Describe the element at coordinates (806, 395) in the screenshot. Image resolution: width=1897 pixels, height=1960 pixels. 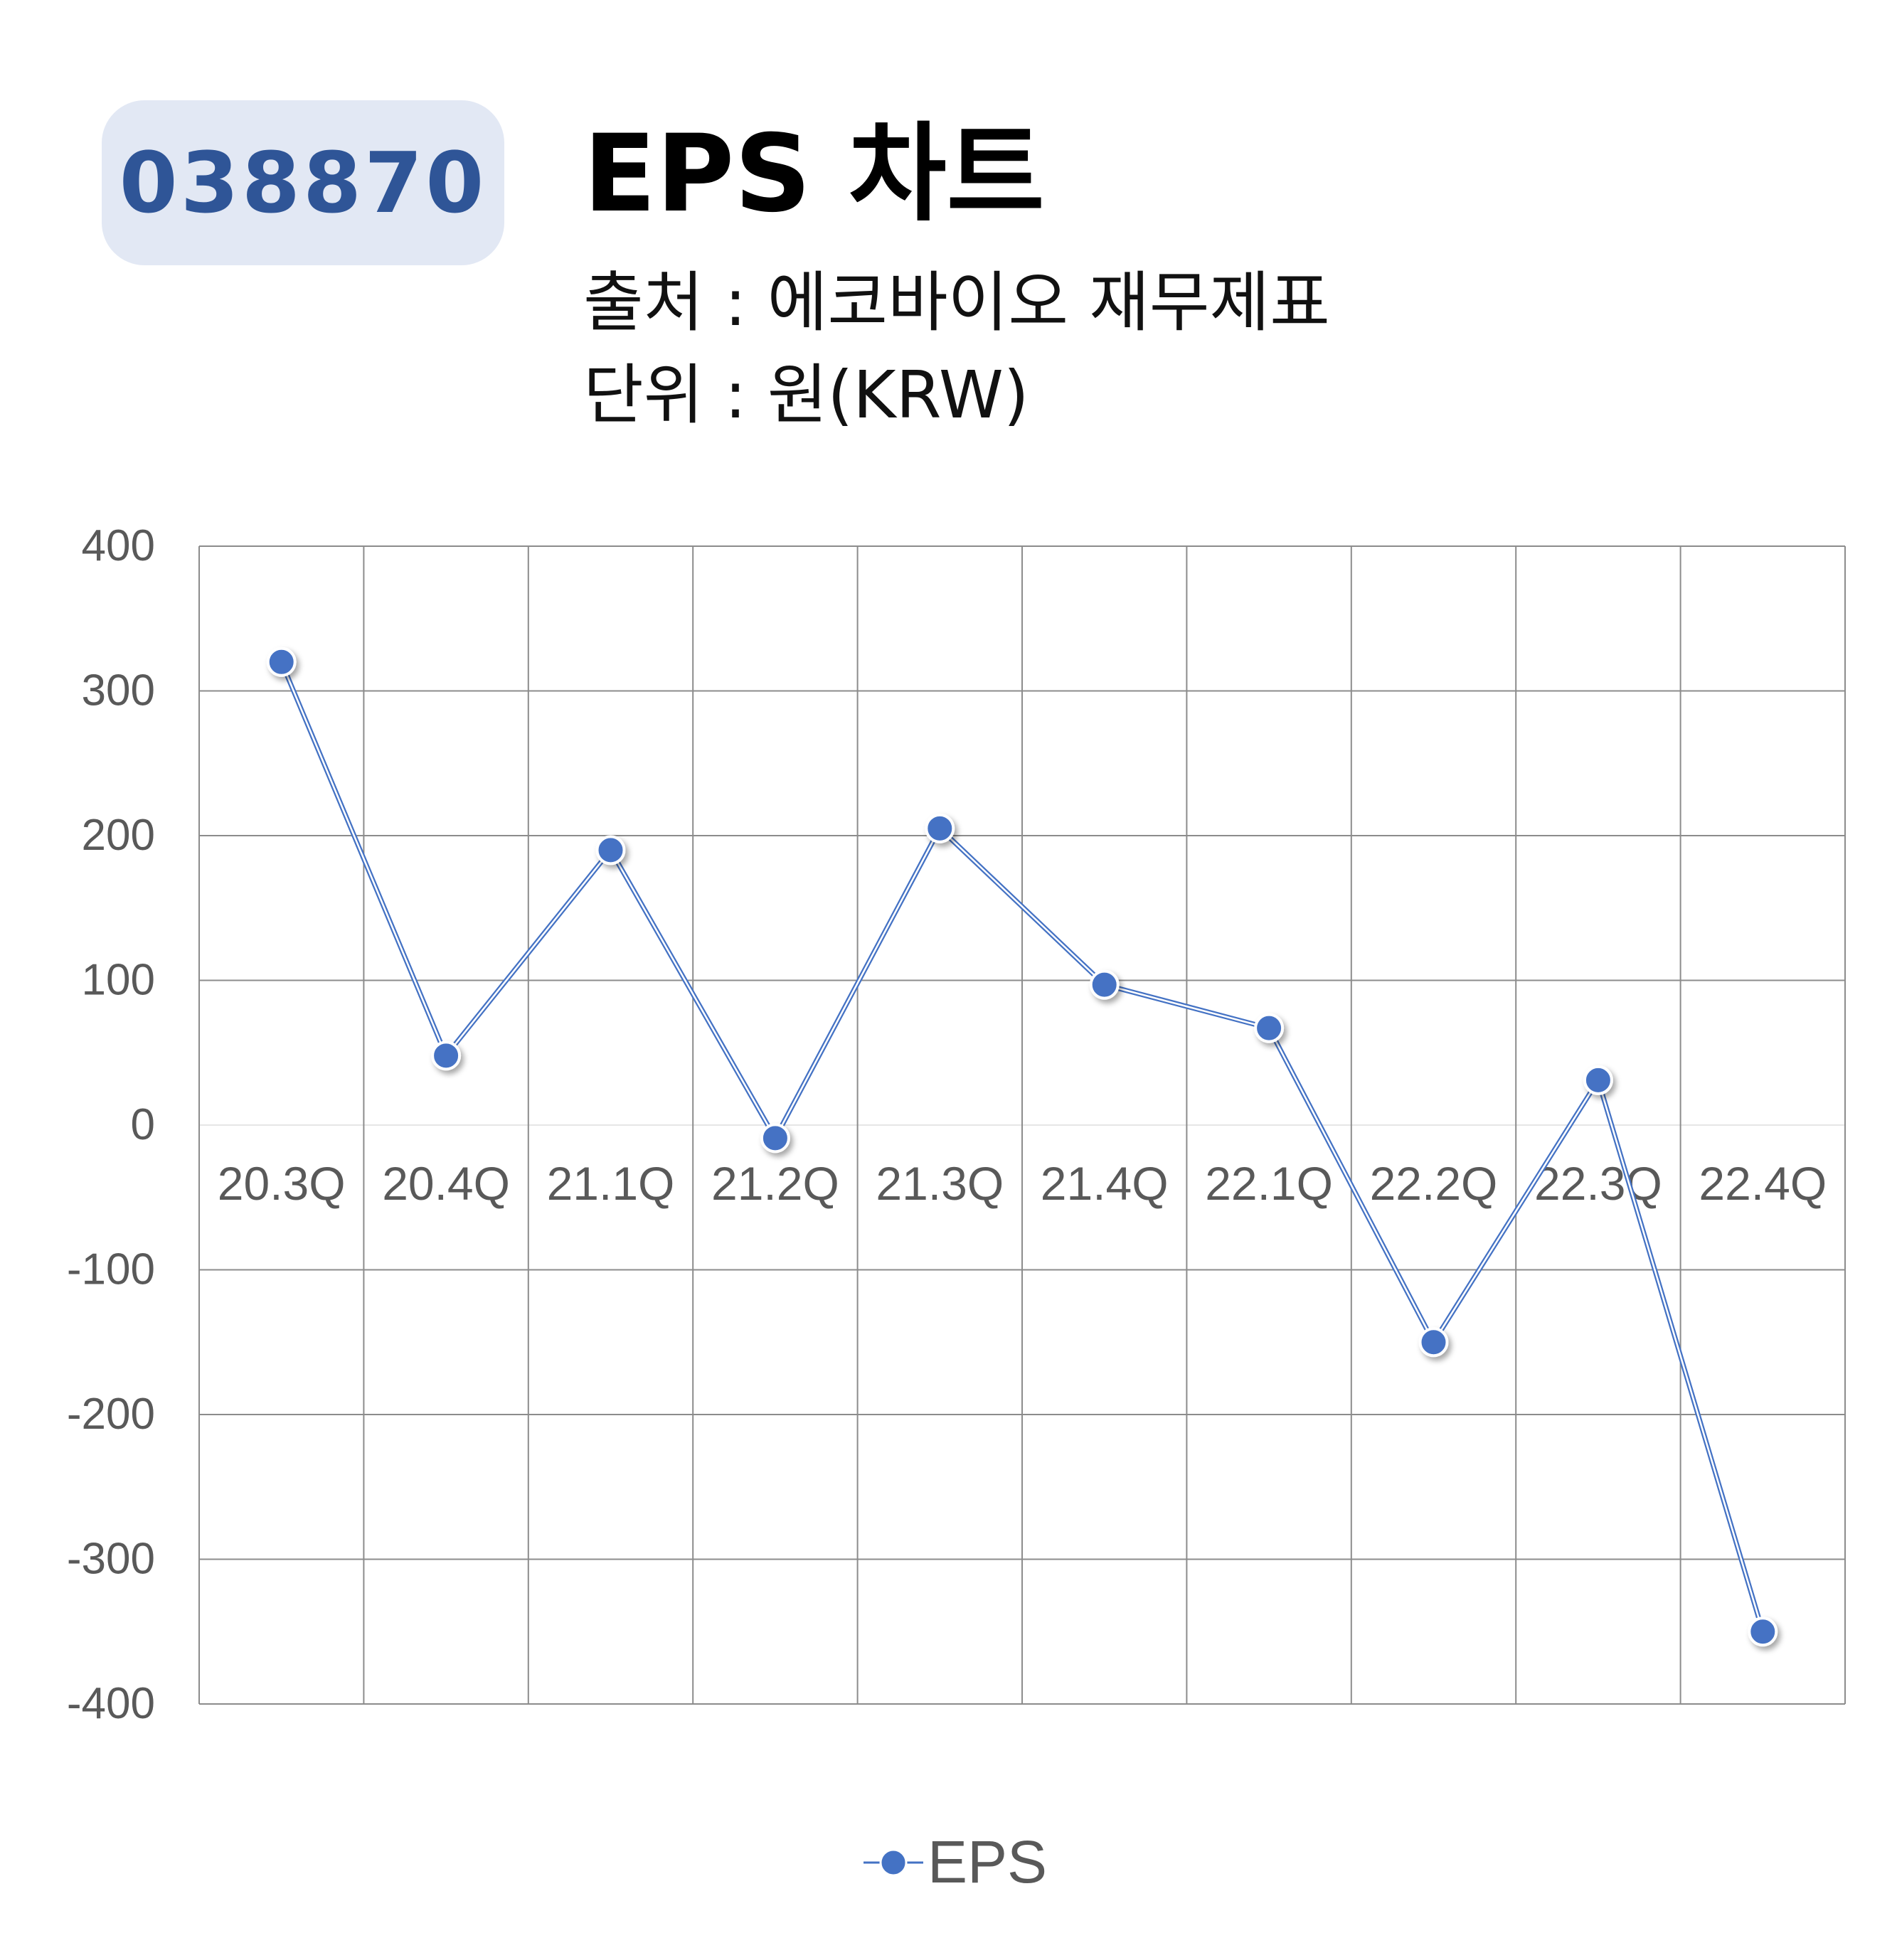
I see `unit-label: 단위 : 원(KRW)` at that location.